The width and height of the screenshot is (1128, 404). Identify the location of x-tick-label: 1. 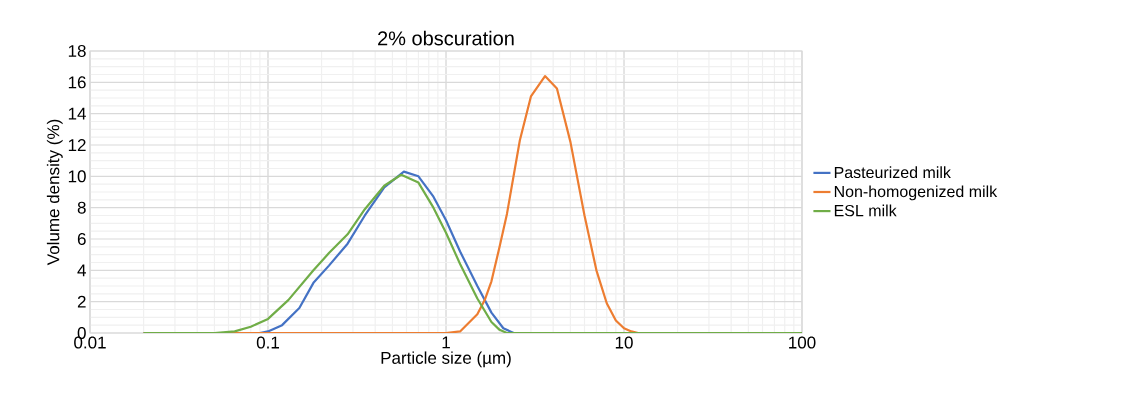
(446, 342).